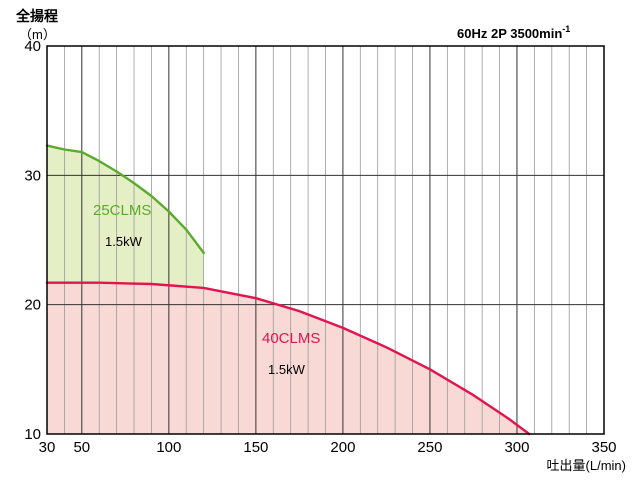 The width and height of the screenshot is (637, 494). I want to click on condition-label: 60Hz 2P 3500min-1, so click(513, 32).